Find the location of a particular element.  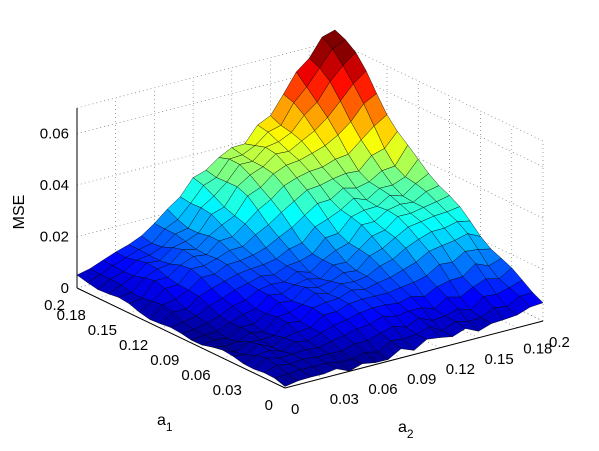

y-tick-label: 0.06 is located at coordinates (382, 389).